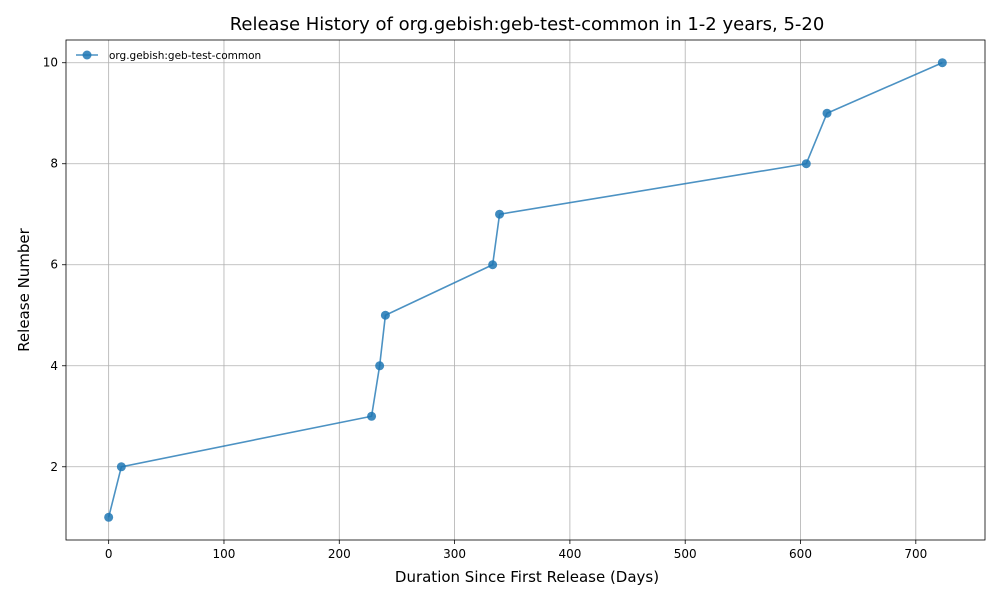  What do you see at coordinates (54, 265) in the screenshot?
I see `y-tick-label: 6` at bounding box center [54, 265].